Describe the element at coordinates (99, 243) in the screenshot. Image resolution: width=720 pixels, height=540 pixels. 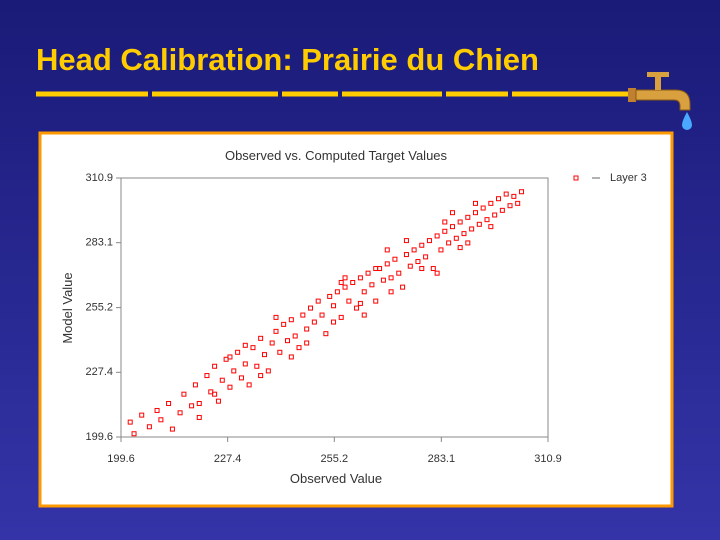
I see `y-tick-label: 283.1` at that location.